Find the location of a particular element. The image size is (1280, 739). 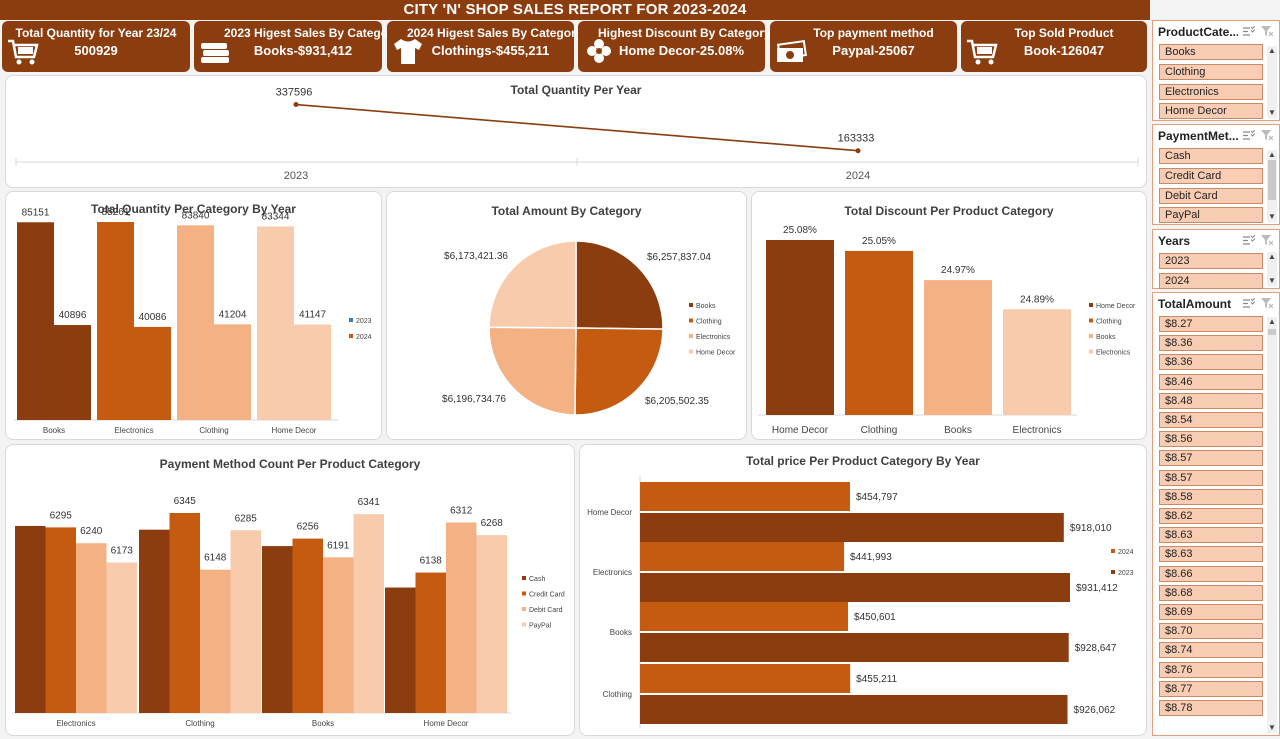

data-label: 337596 is located at coordinates (294, 93).